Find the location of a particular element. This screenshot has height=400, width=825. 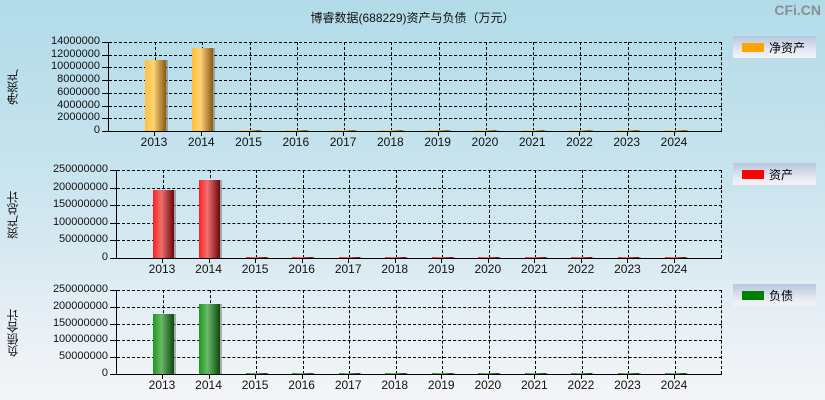

y-tick-label: 4000000 is located at coordinates (78, 104).